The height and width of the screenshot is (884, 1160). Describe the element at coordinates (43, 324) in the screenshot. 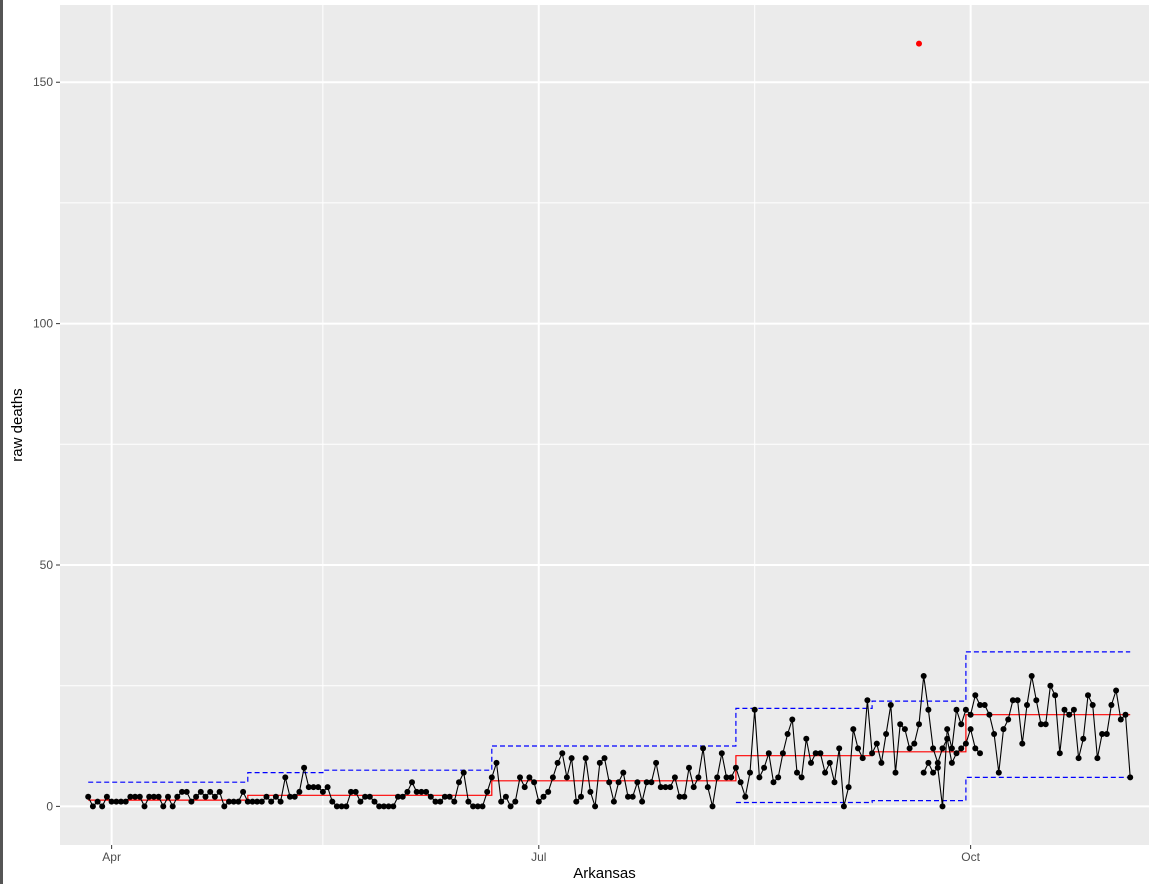

I see `y-tick-label: 100` at that location.